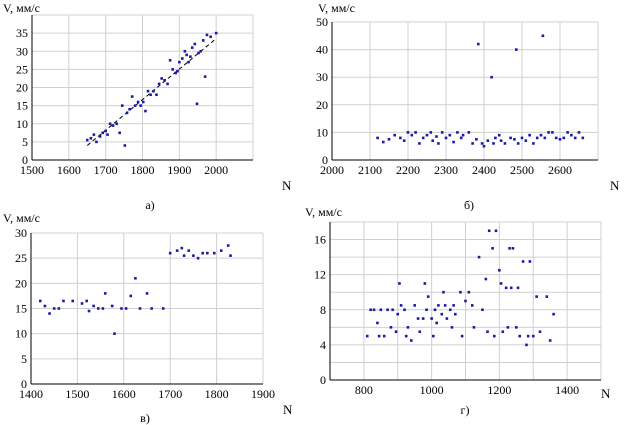  Describe the element at coordinates (22, 124) in the screenshot. I see `chart-a-y-tick-label: 10` at that location.